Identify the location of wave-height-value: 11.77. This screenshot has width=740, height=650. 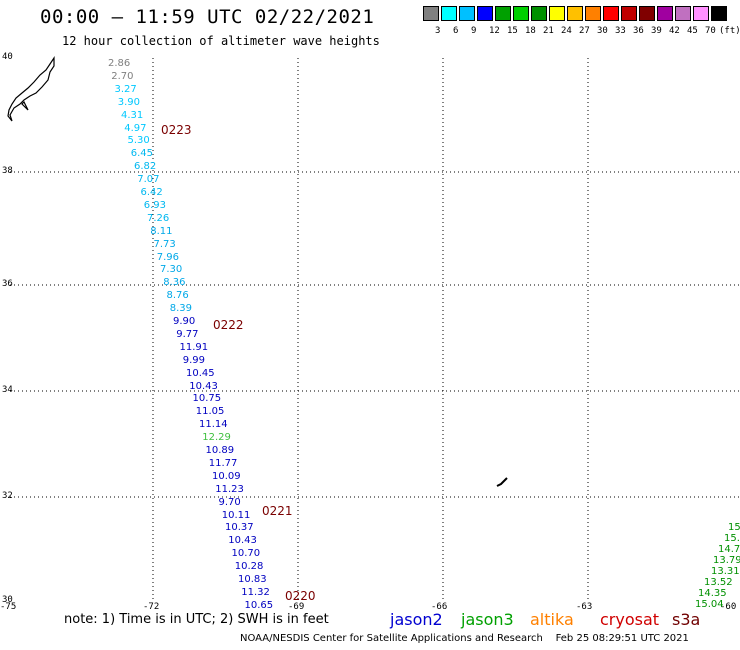
(223, 463).